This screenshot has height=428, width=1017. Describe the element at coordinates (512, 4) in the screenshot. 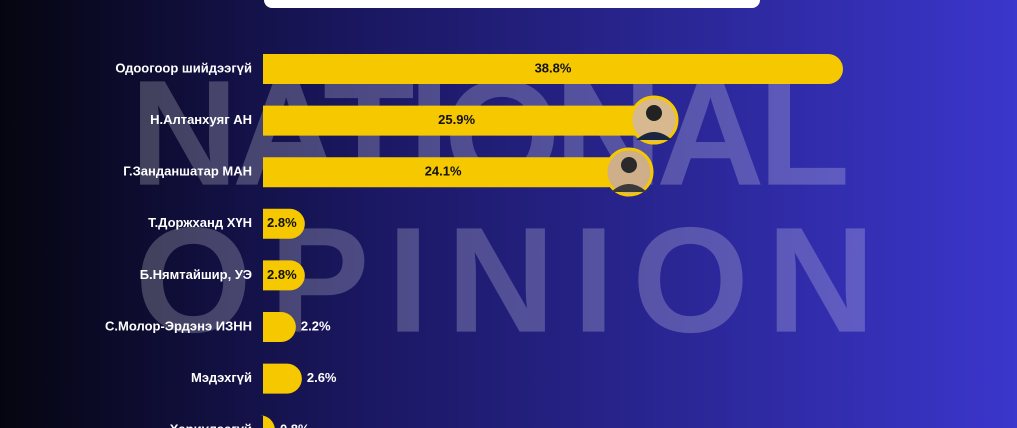

I see `header-box` at that location.